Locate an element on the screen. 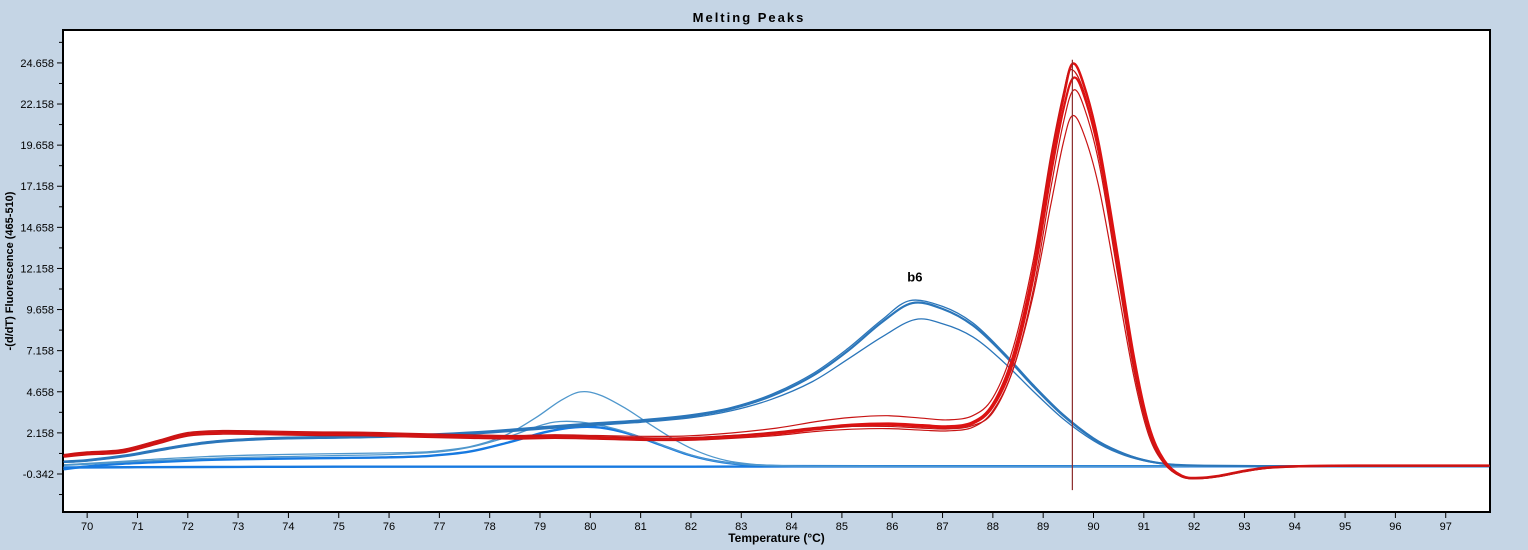 This screenshot has width=1528, height=550. y-tick-label: 19.658 is located at coordinates (37, 146).